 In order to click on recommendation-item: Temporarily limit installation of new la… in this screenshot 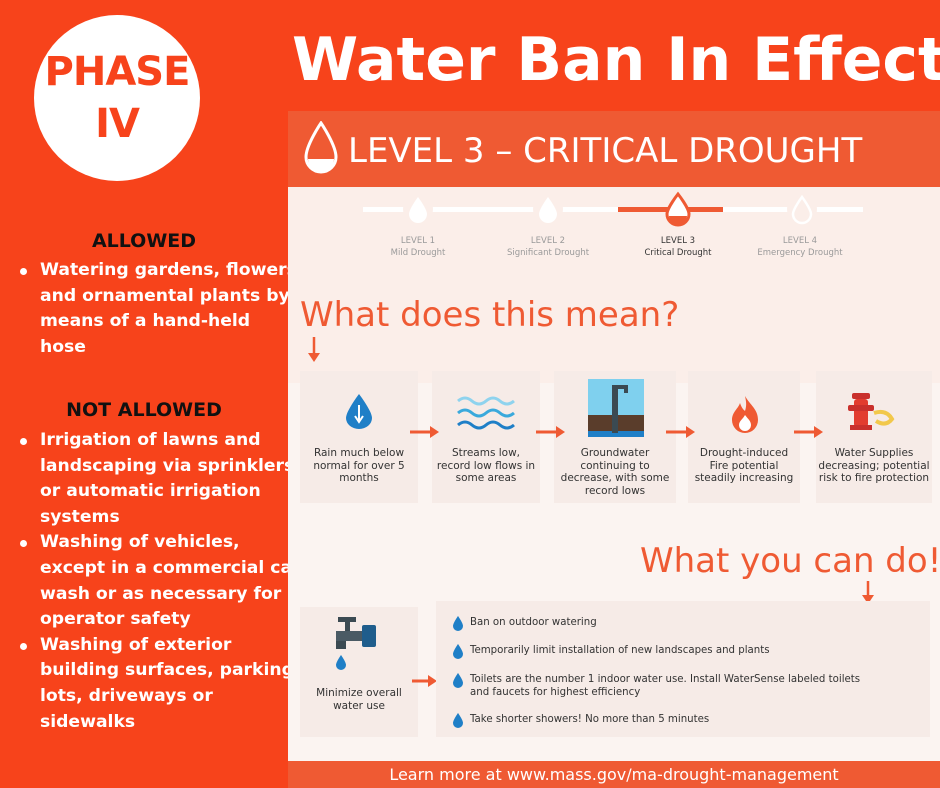, I will do `click(620, 650)`.